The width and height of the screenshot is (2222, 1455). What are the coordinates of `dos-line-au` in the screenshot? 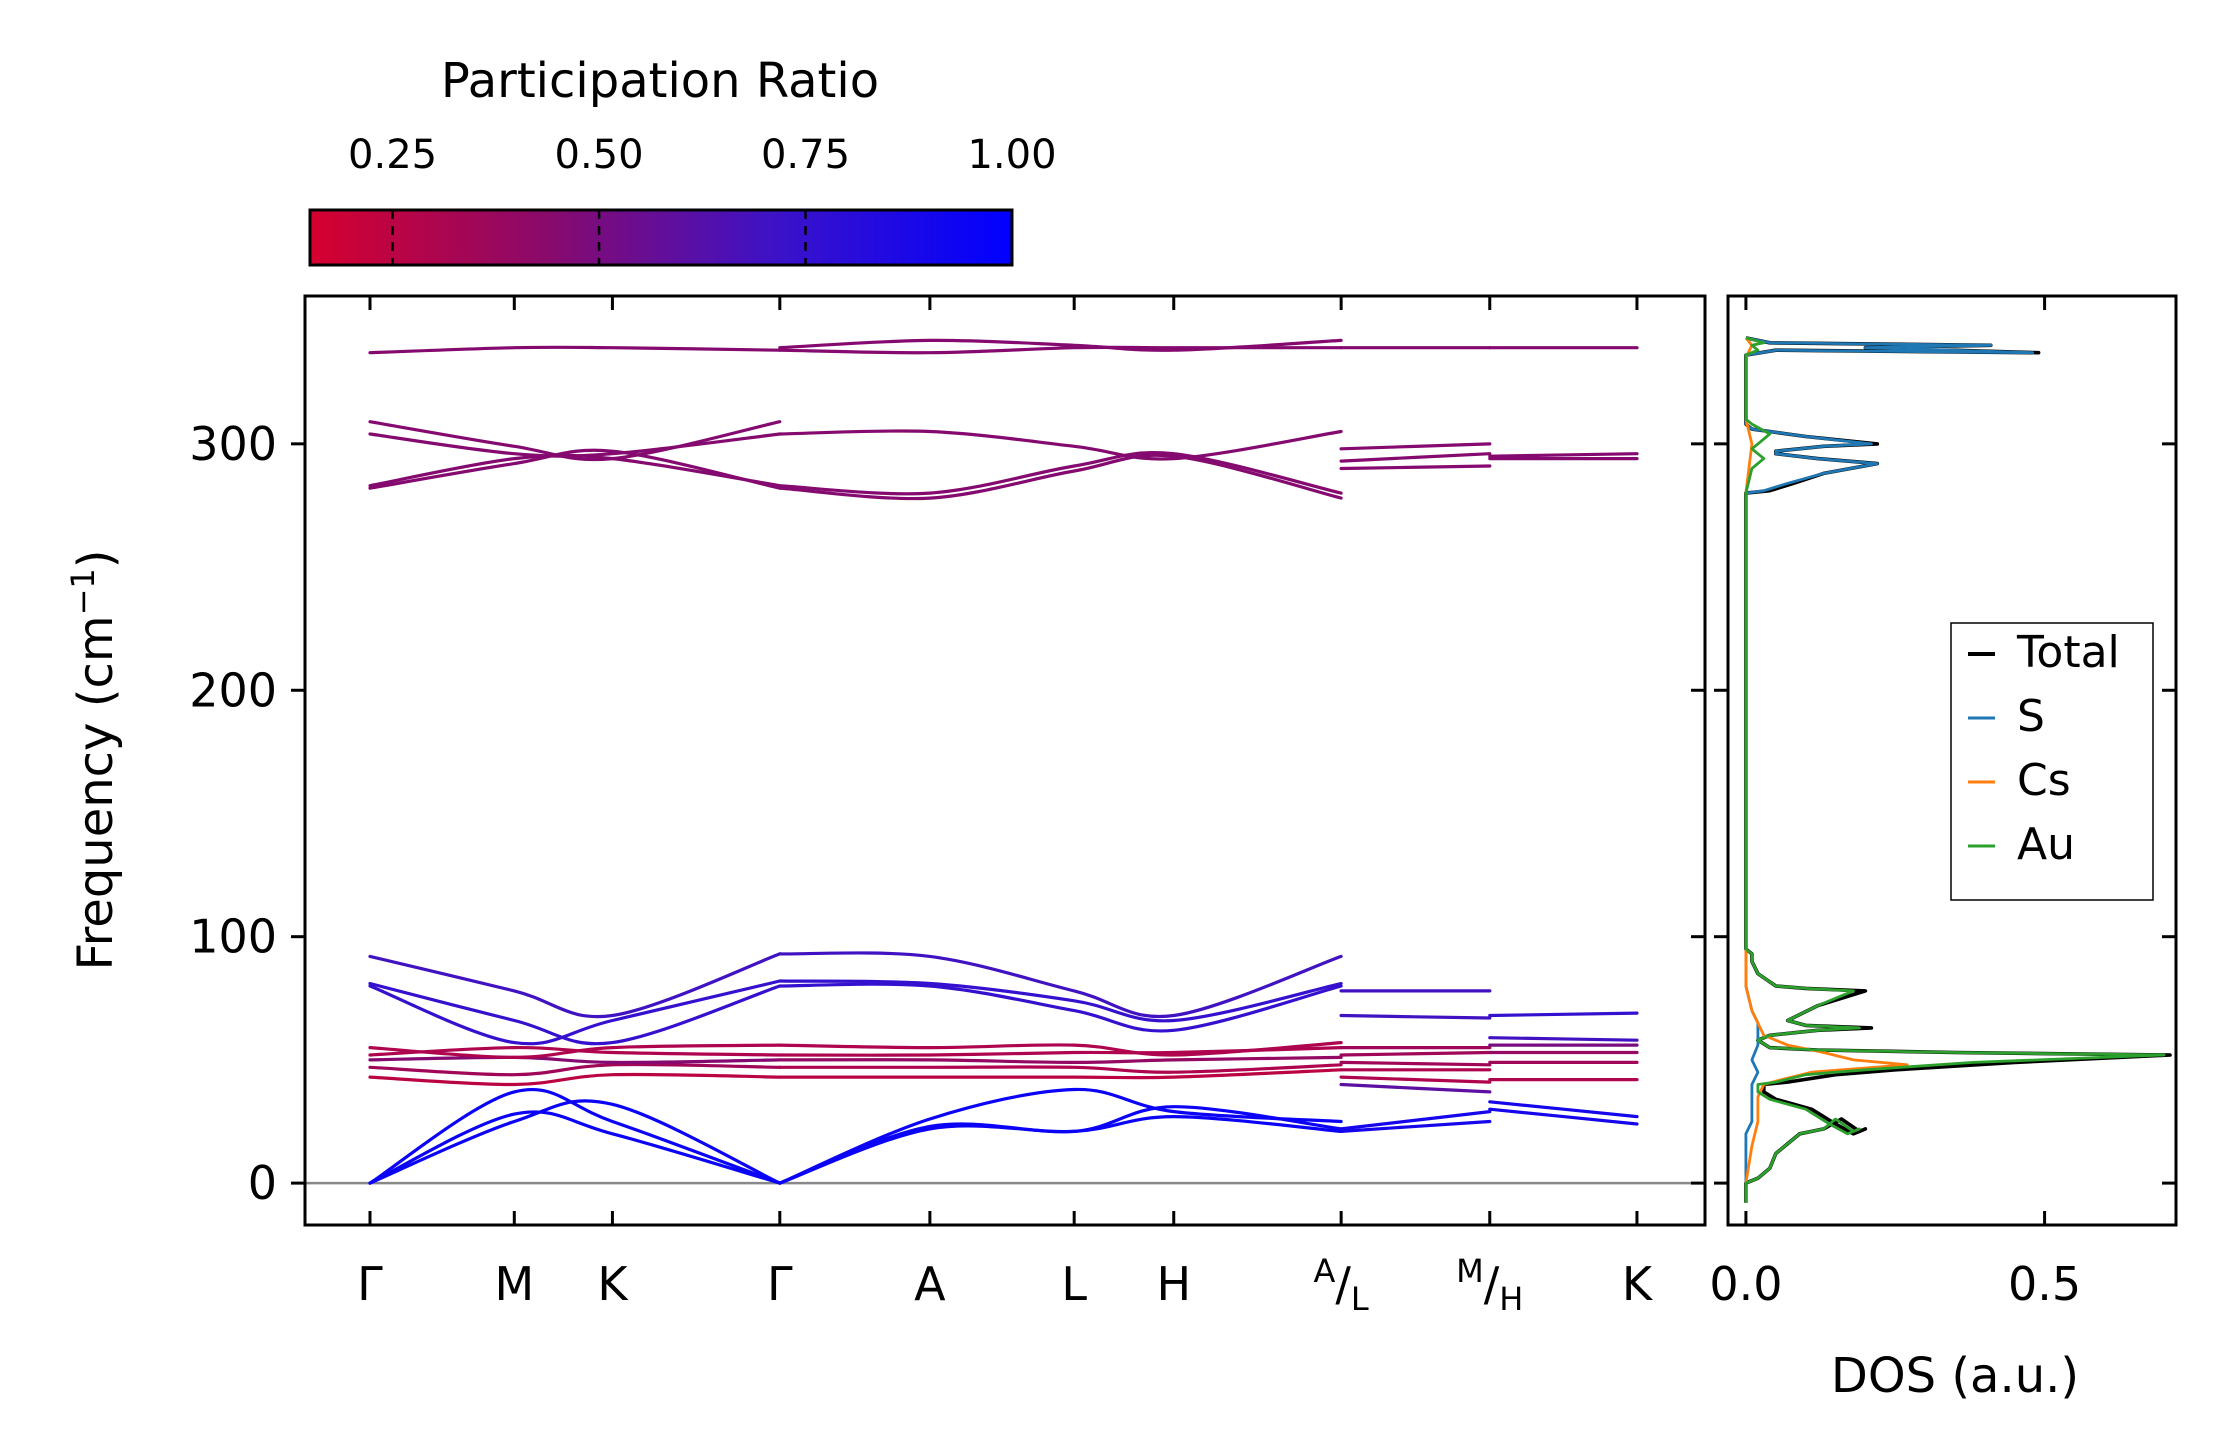 It's located at (1955, 769).